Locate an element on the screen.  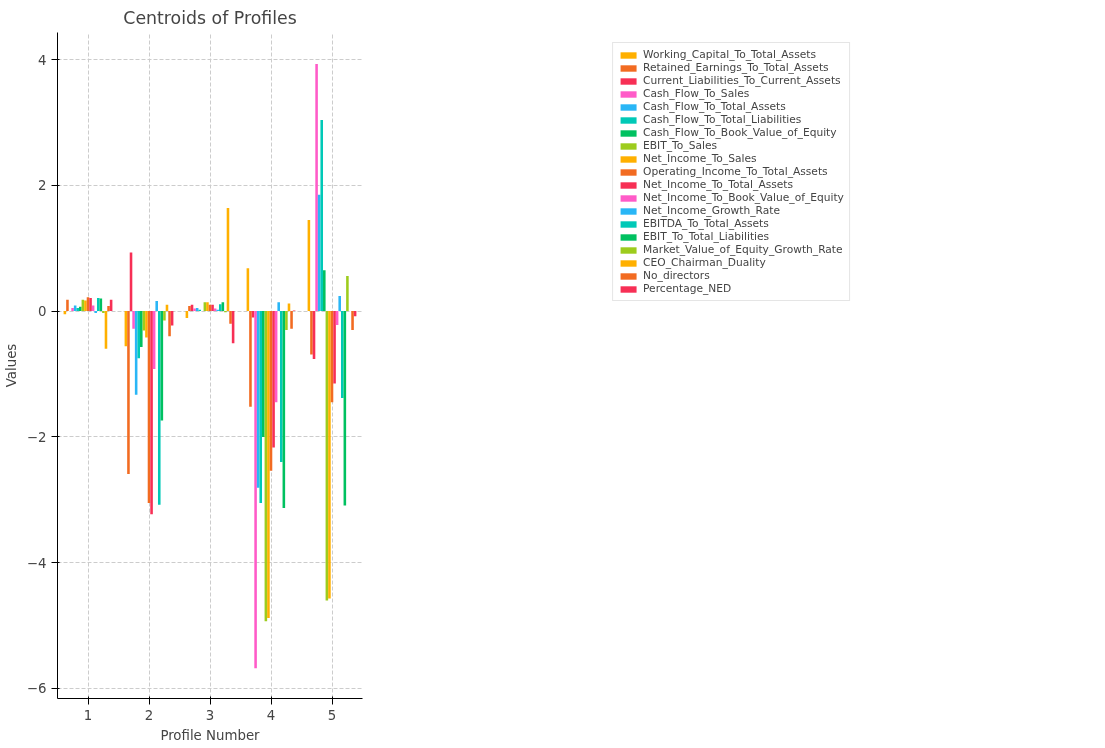
chart-title: Centroids of Profiles is located at coordinates (210, 17).